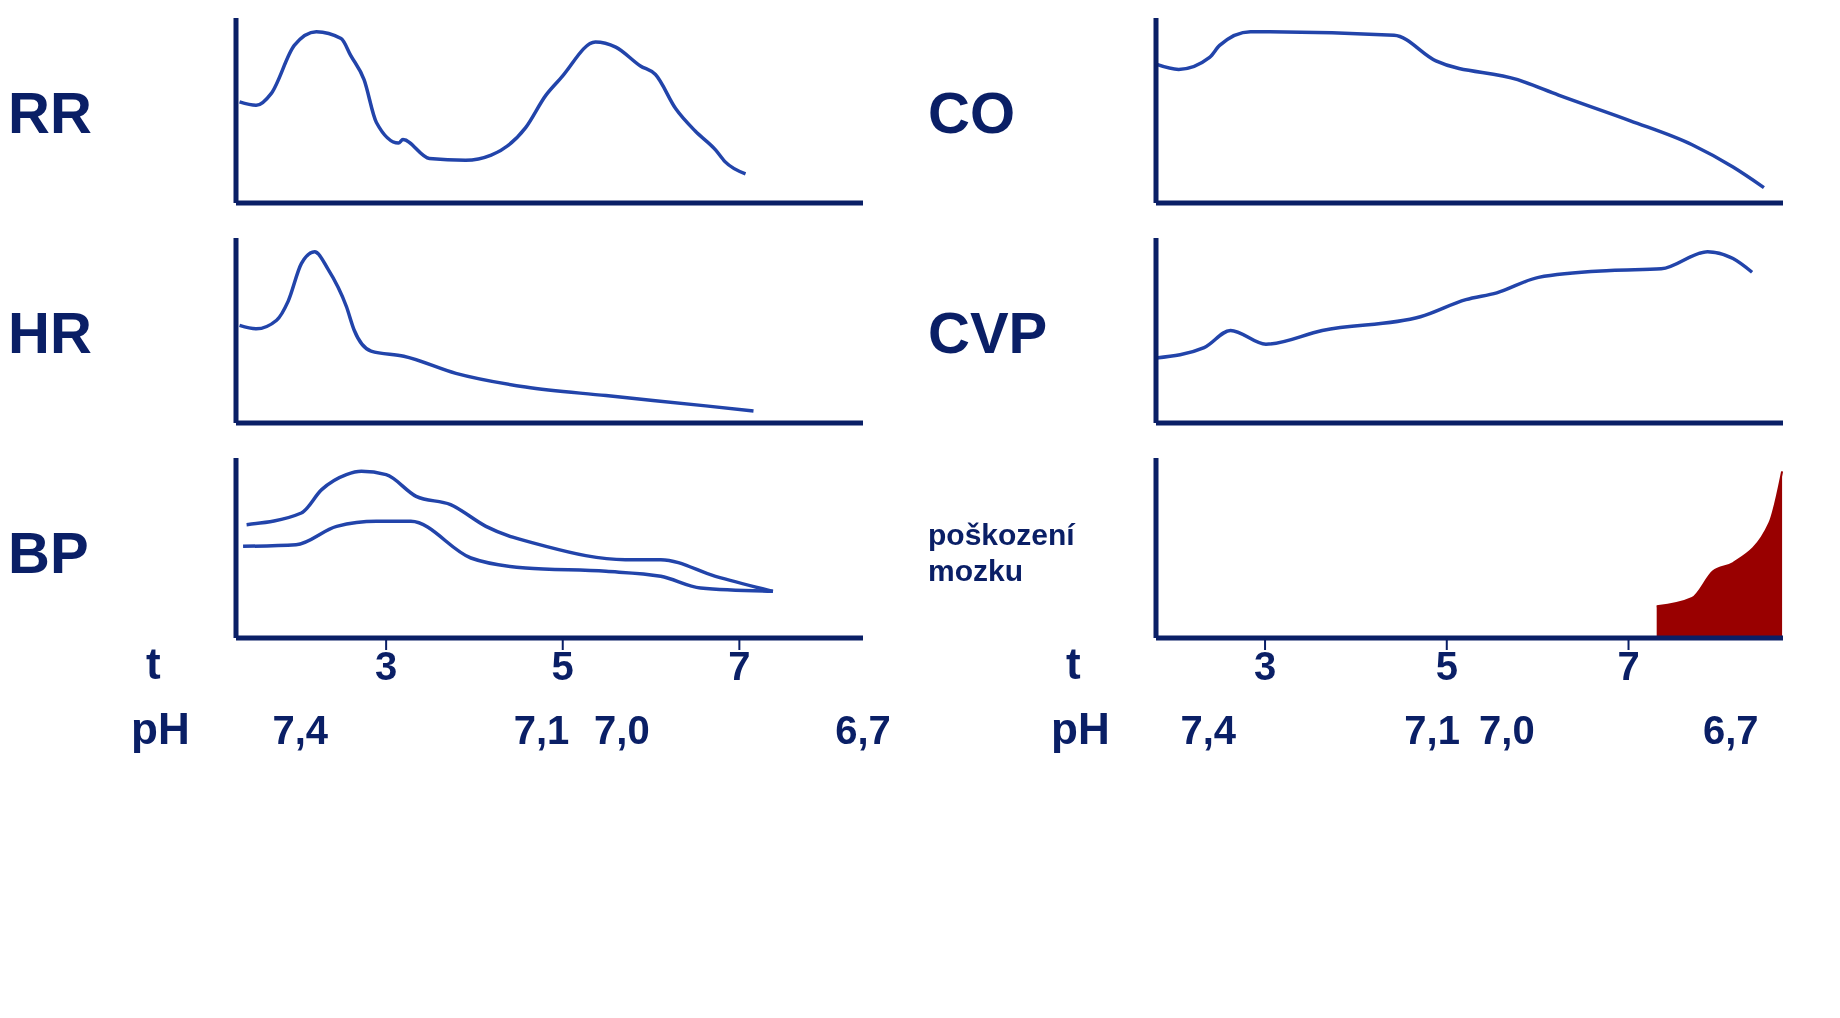  What do you see at coordinates (50, 113) in the screenshot?
I see `y-axis-title: RR` at bounding box center [50, 113].